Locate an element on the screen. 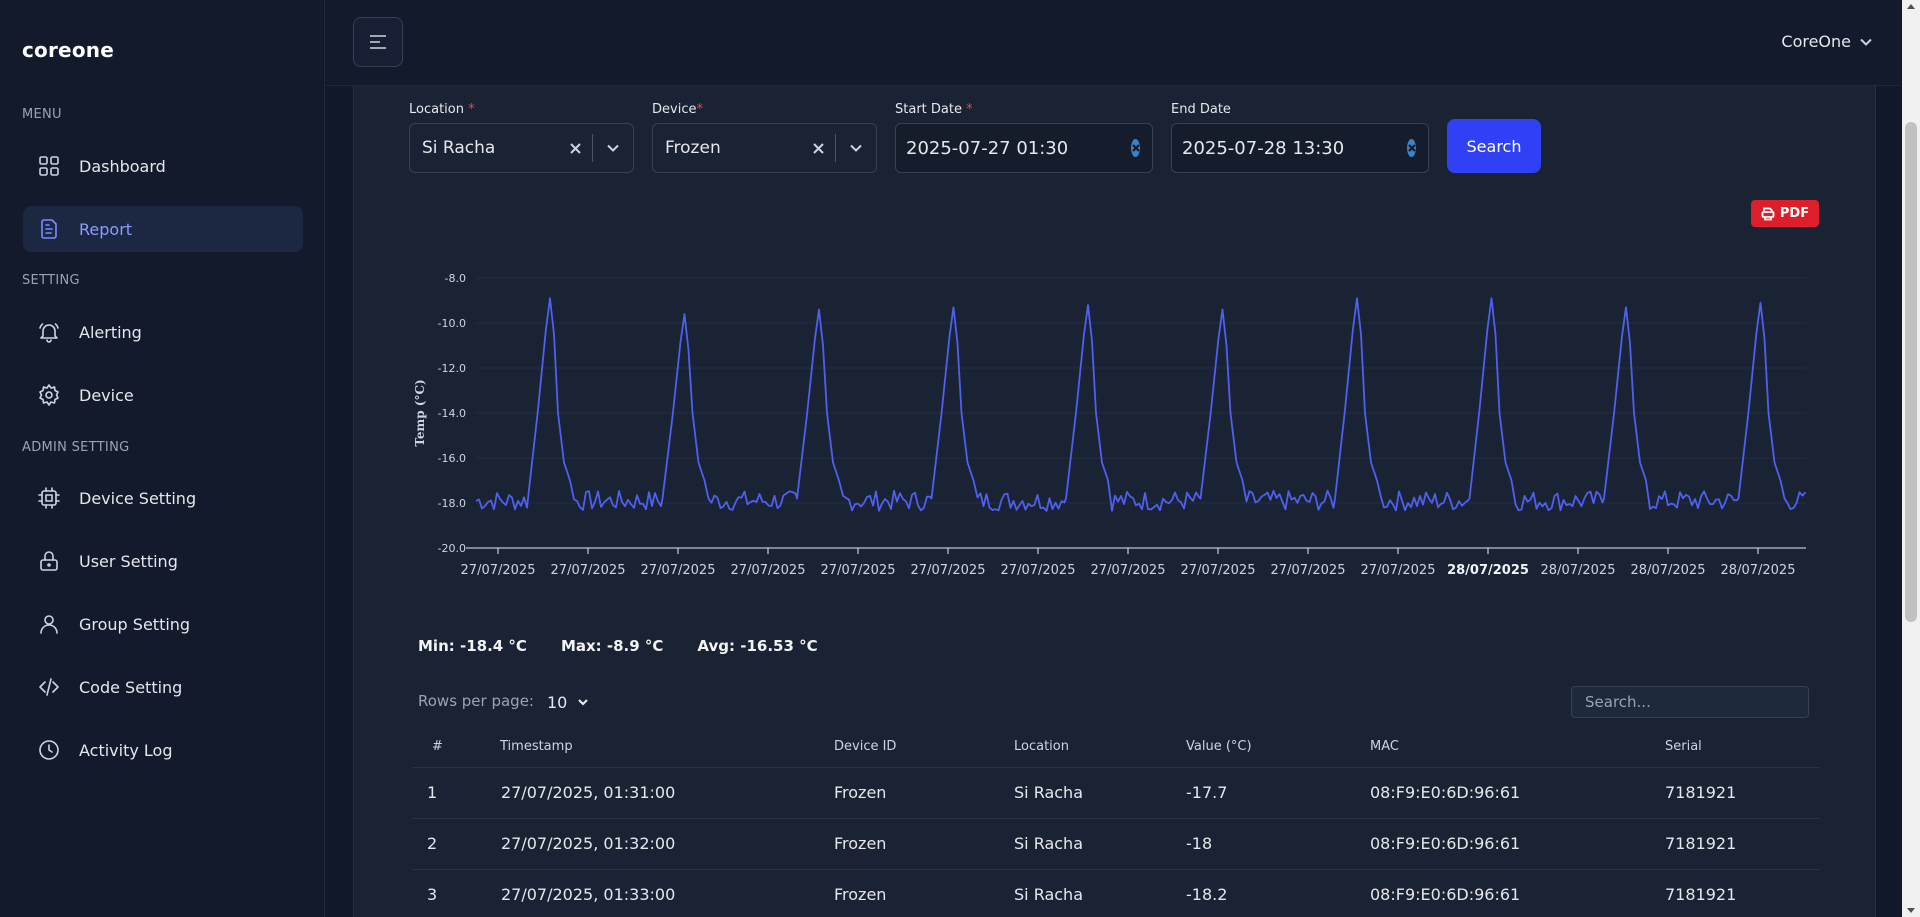 The image size is (1920, 917). hamburger-icon is located at coordinates (378, 42).